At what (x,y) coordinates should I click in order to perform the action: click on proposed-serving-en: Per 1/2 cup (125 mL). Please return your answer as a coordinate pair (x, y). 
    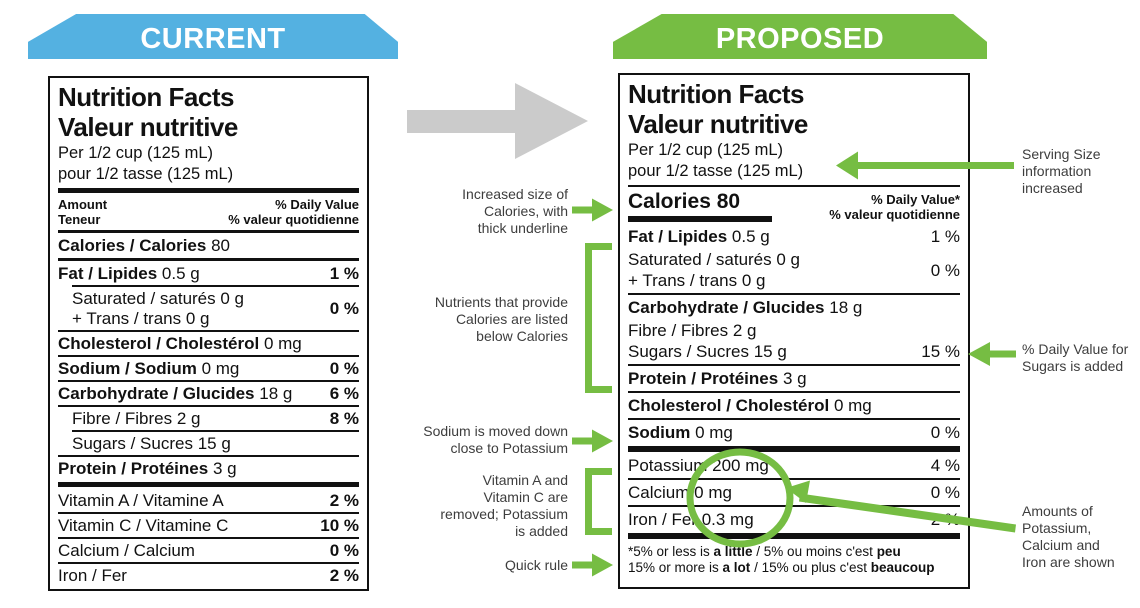
    Looking at the image, I should click on (705, 150).